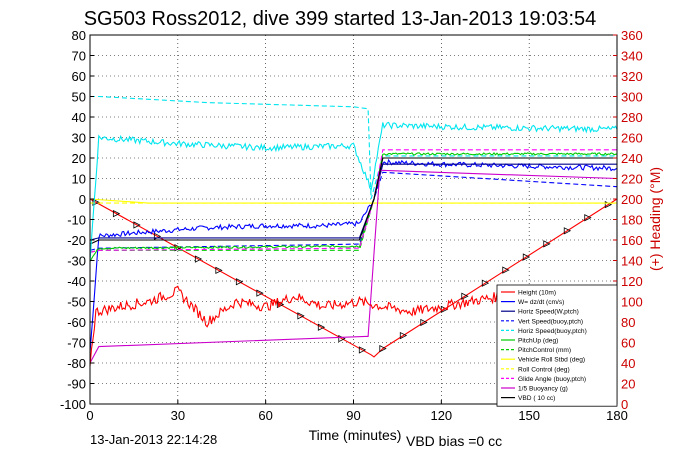  I want to click on right-tick-label: 0, so click(624, 404).